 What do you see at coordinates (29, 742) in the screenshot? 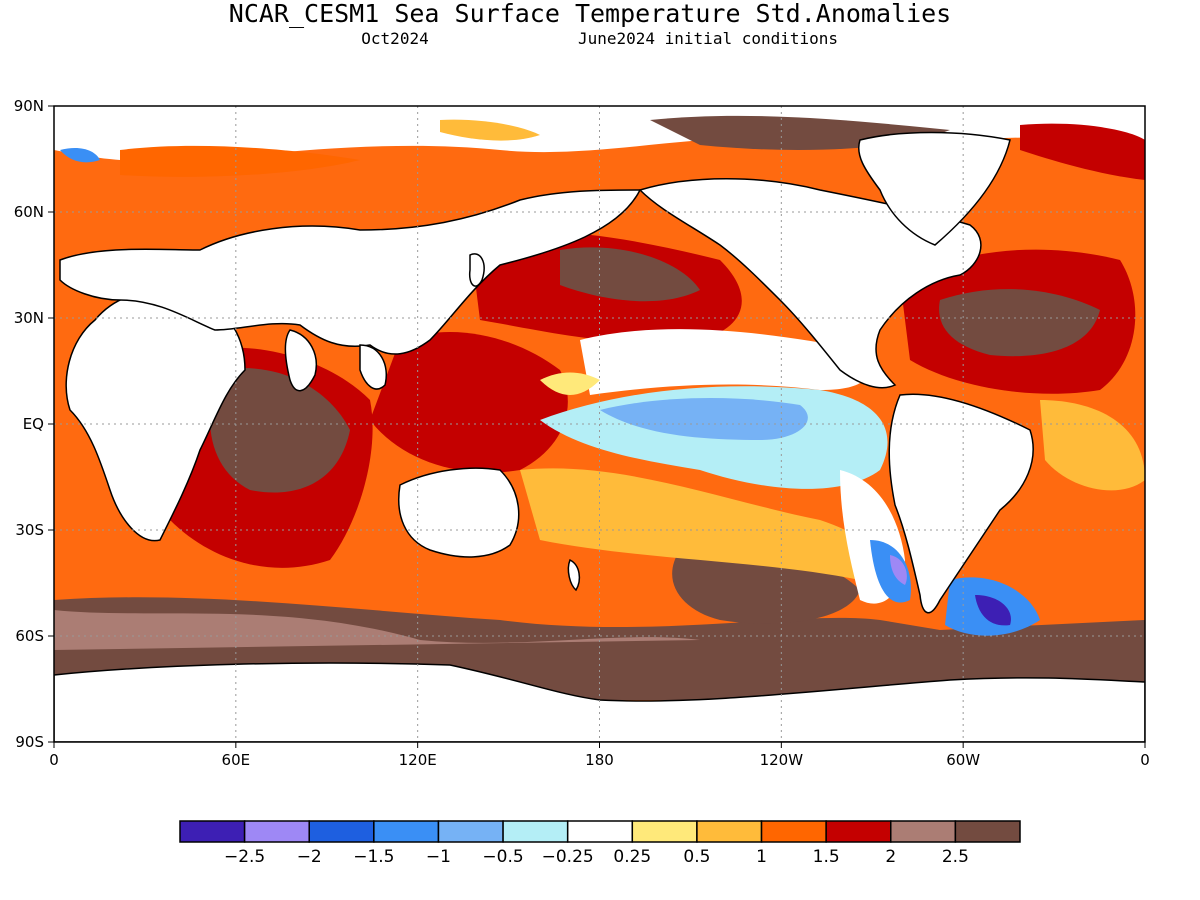
I see `y-tick-label: 90S` at bounding box center [29, 742].